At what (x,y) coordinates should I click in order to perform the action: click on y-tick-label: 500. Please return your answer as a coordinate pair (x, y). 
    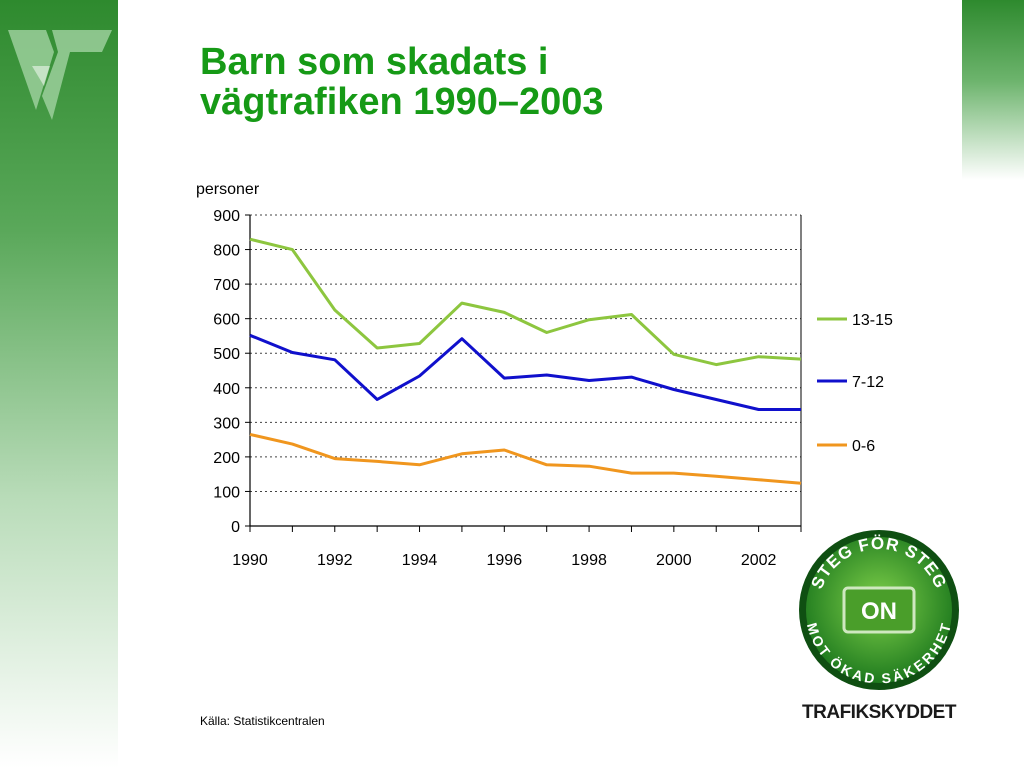
    Looking at the image, I should click on (226, 354).